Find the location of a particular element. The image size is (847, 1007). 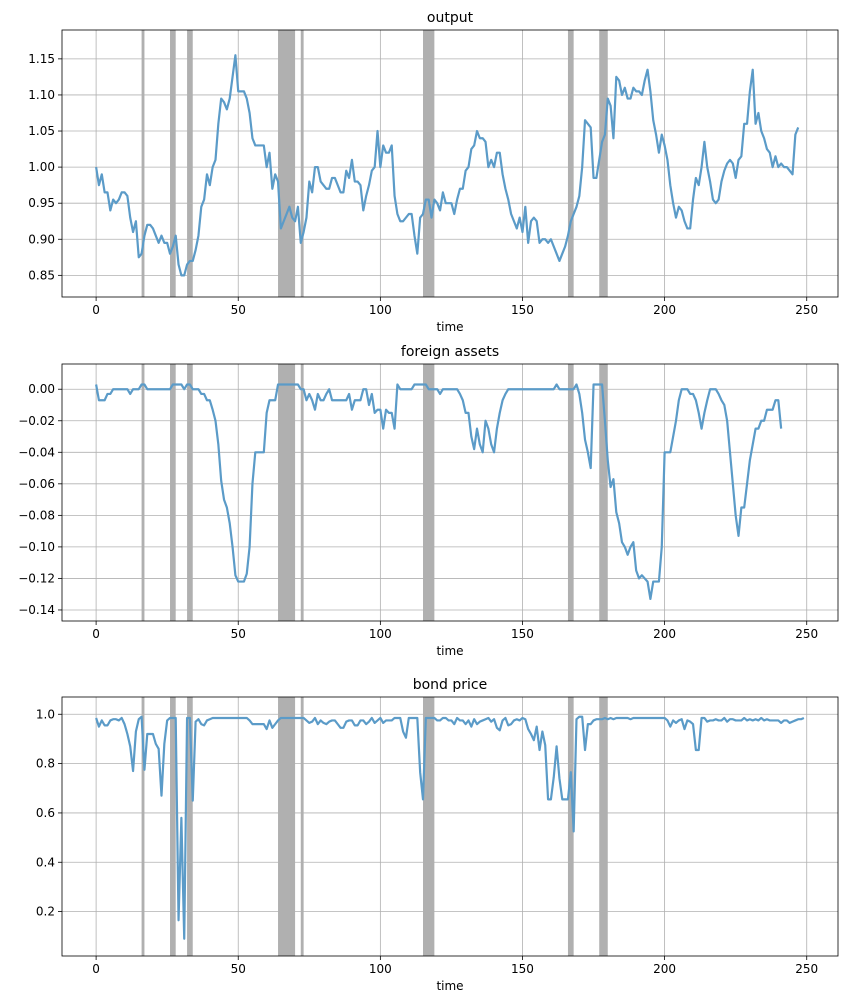

chart-title: foreign assets is located at coordinates (450, 352).